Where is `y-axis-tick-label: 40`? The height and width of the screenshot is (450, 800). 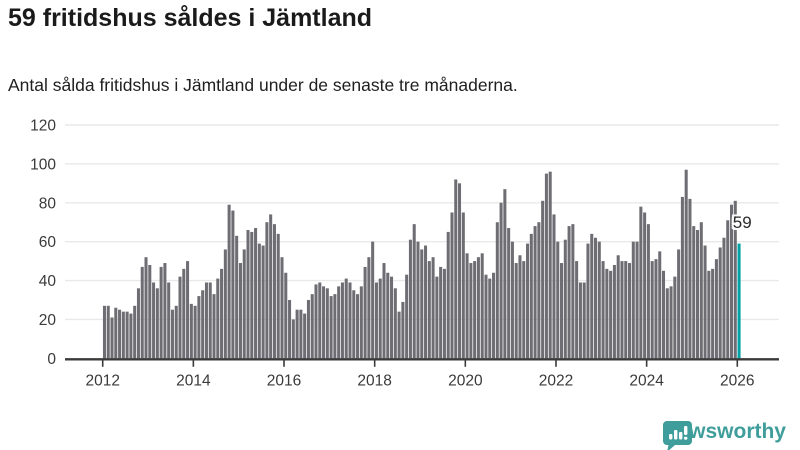
y-axis-tick-label: 40 is located at coordinates (48, 281).